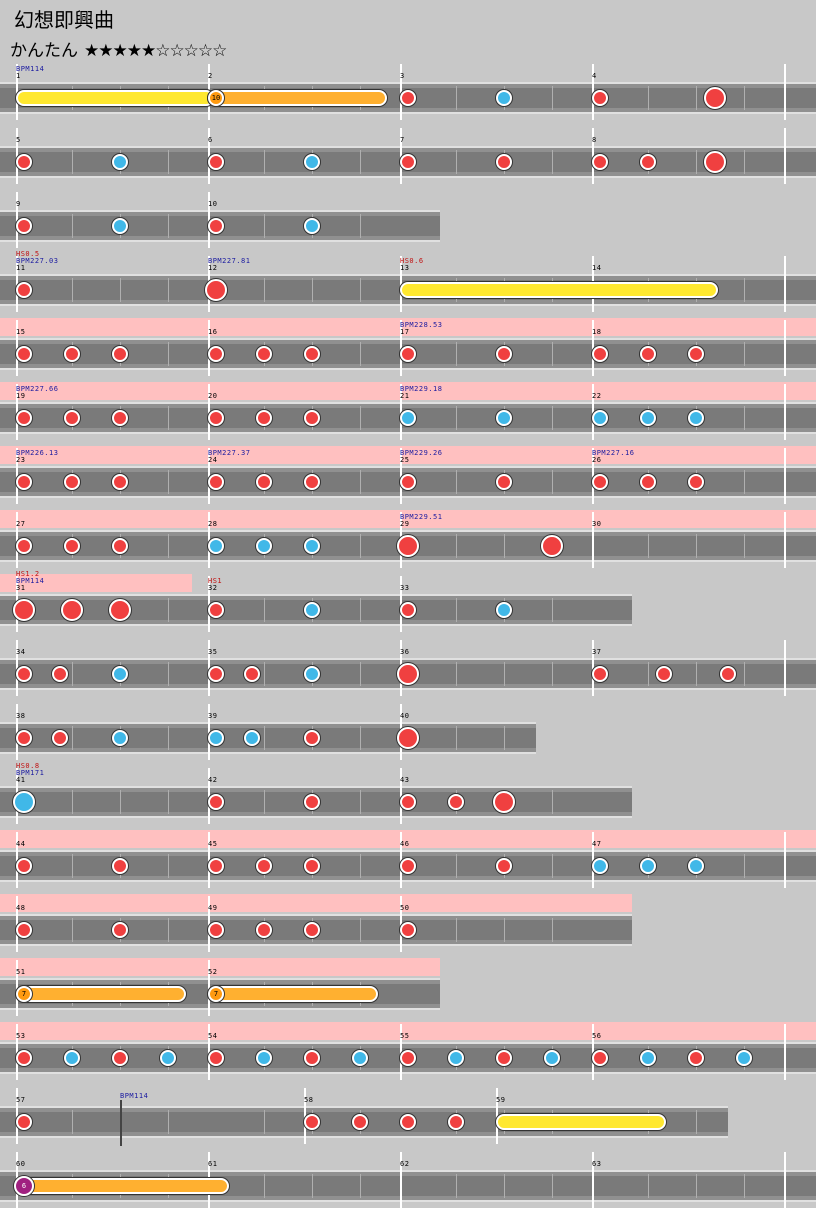 The image size is (816, 1208). Describe the element at coordinates (408, 1179) in the screenshot. I see `chart-row: 60 61 62 63 6` at that location.